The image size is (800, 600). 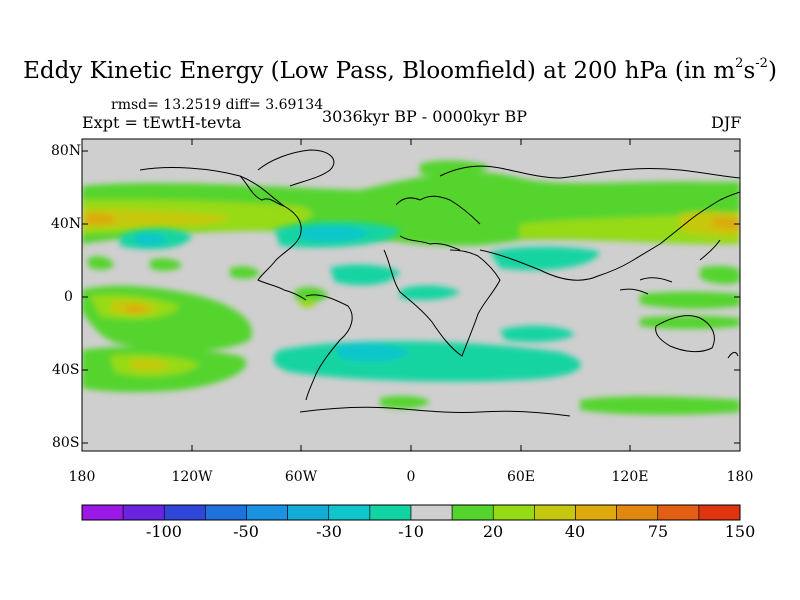 What do you see at coordinates (575, 531) in the screenshot?
I see `colorbar-label: 40` at bounding box center [575, 531].